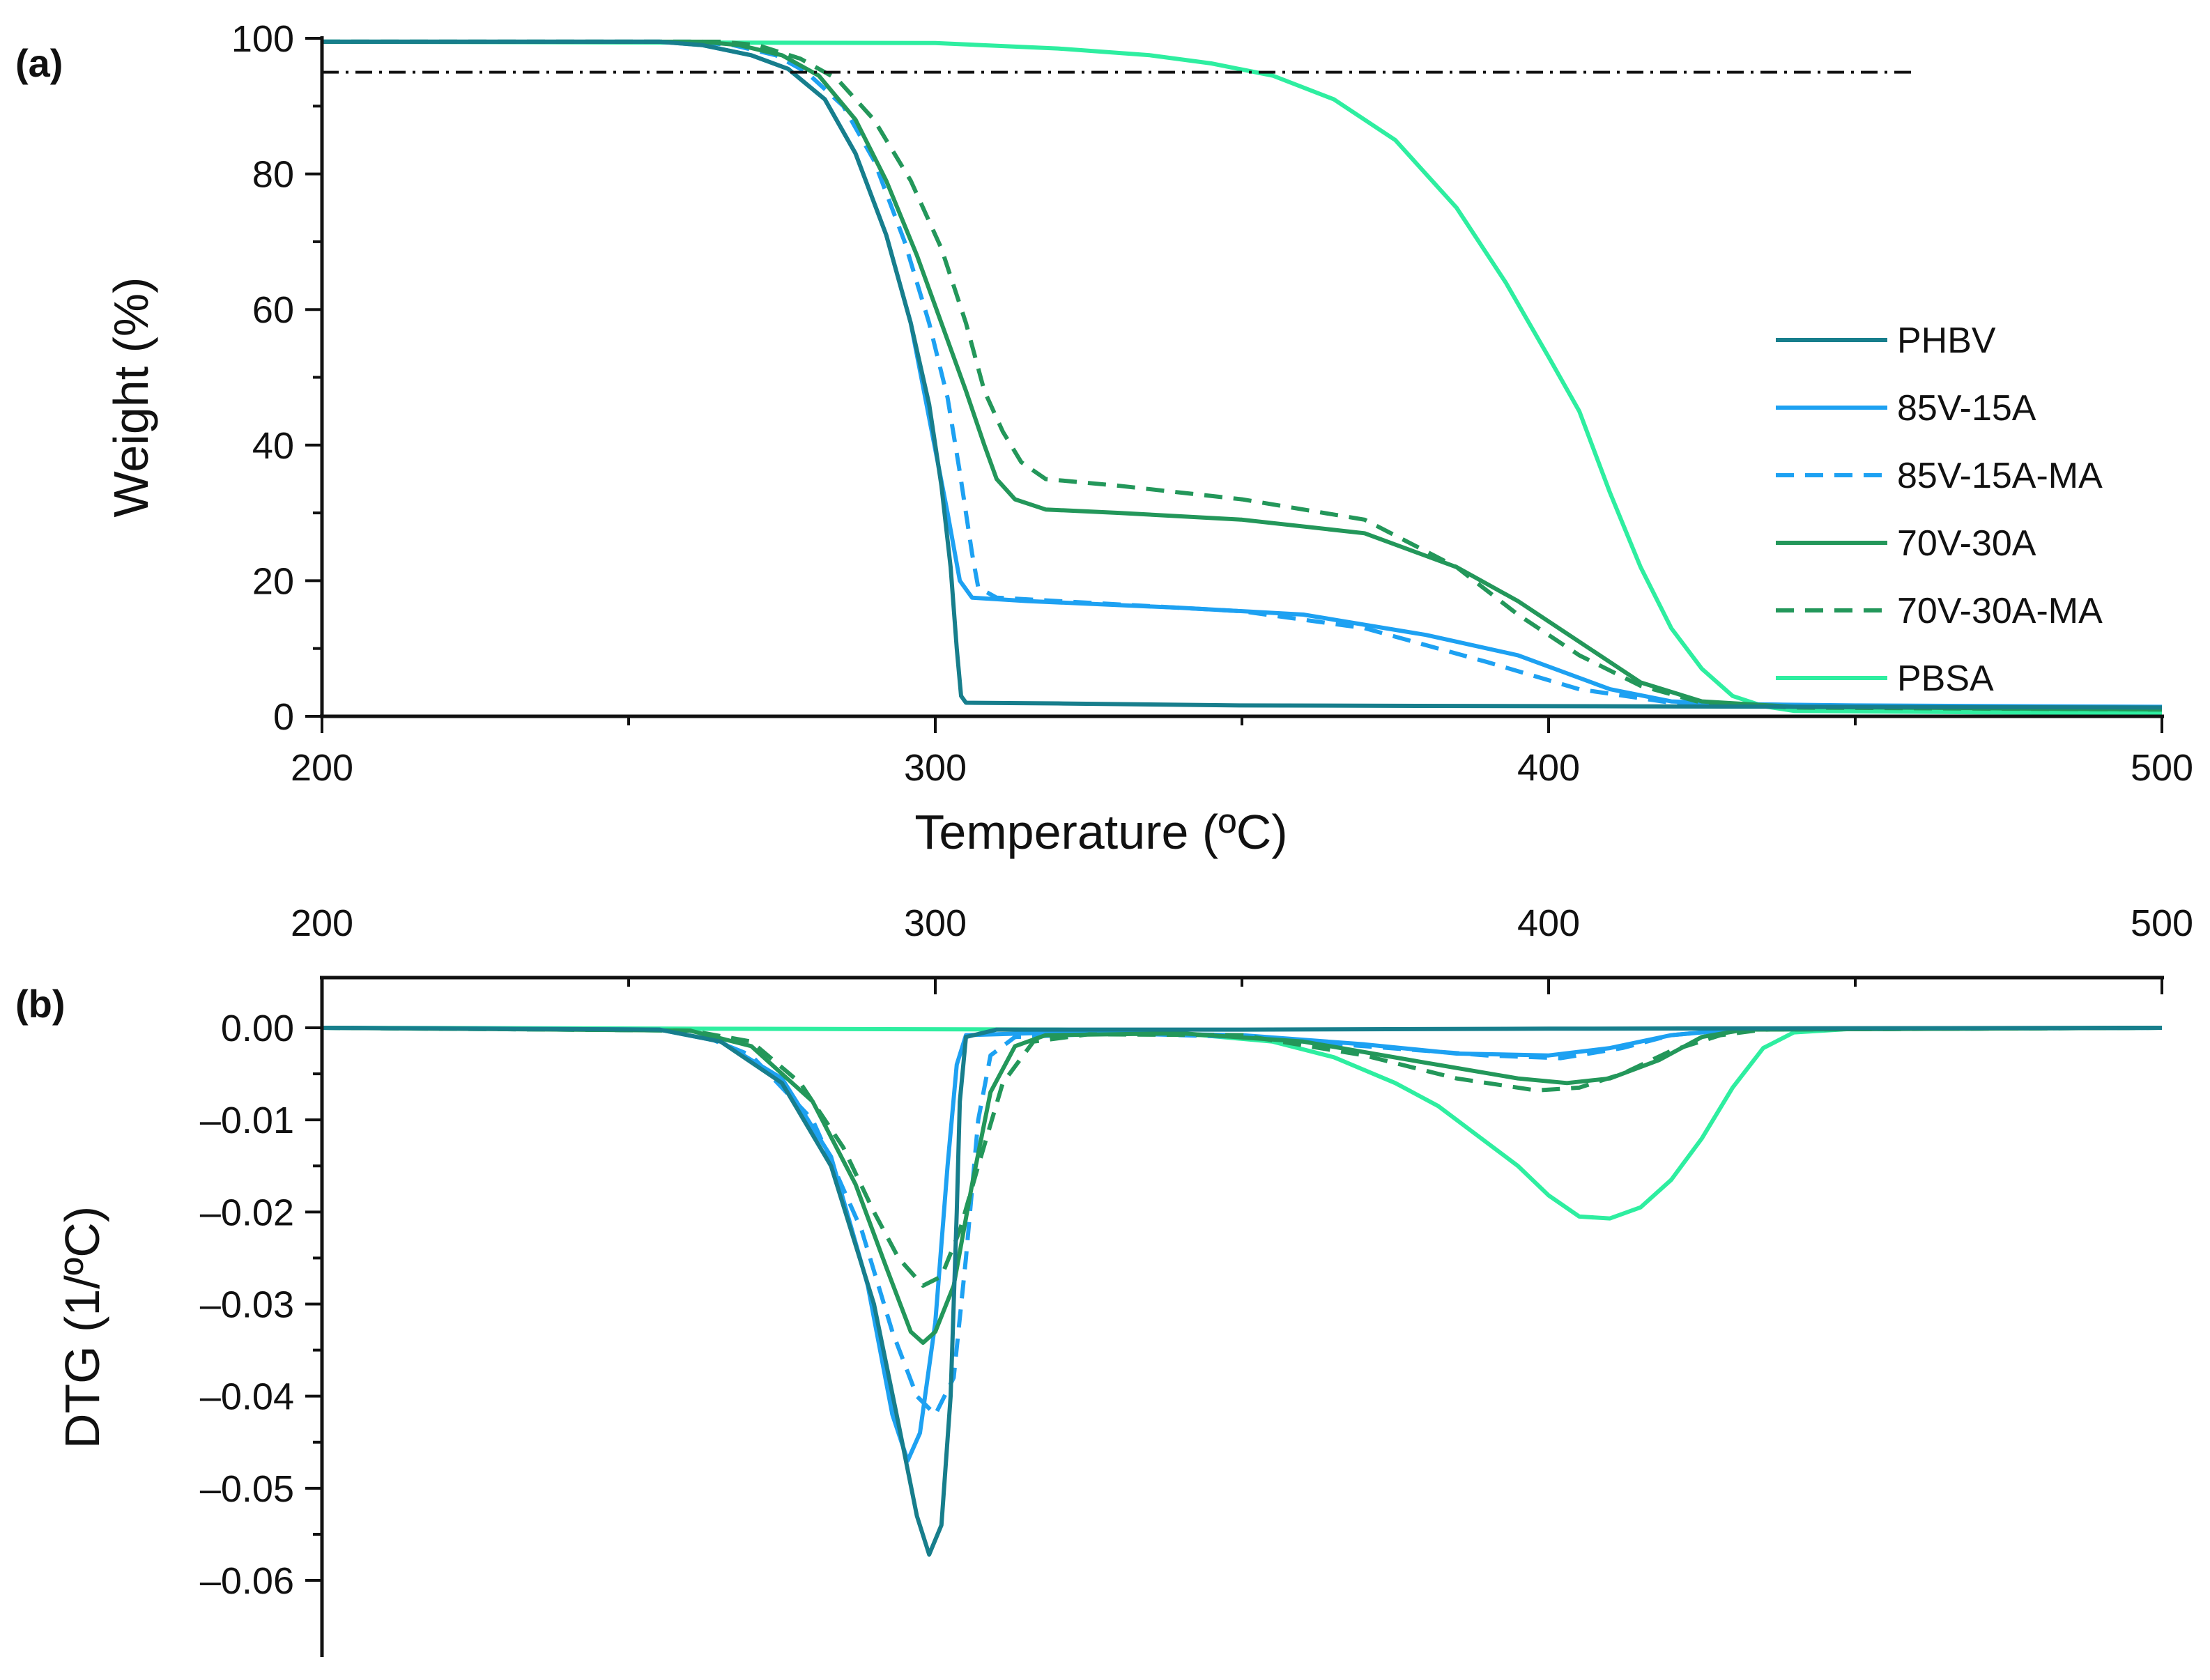 Image resolution: width=2210 pixels, height=1680 pixels. I want to click on panel-a-label: (a), so click(39, 63).